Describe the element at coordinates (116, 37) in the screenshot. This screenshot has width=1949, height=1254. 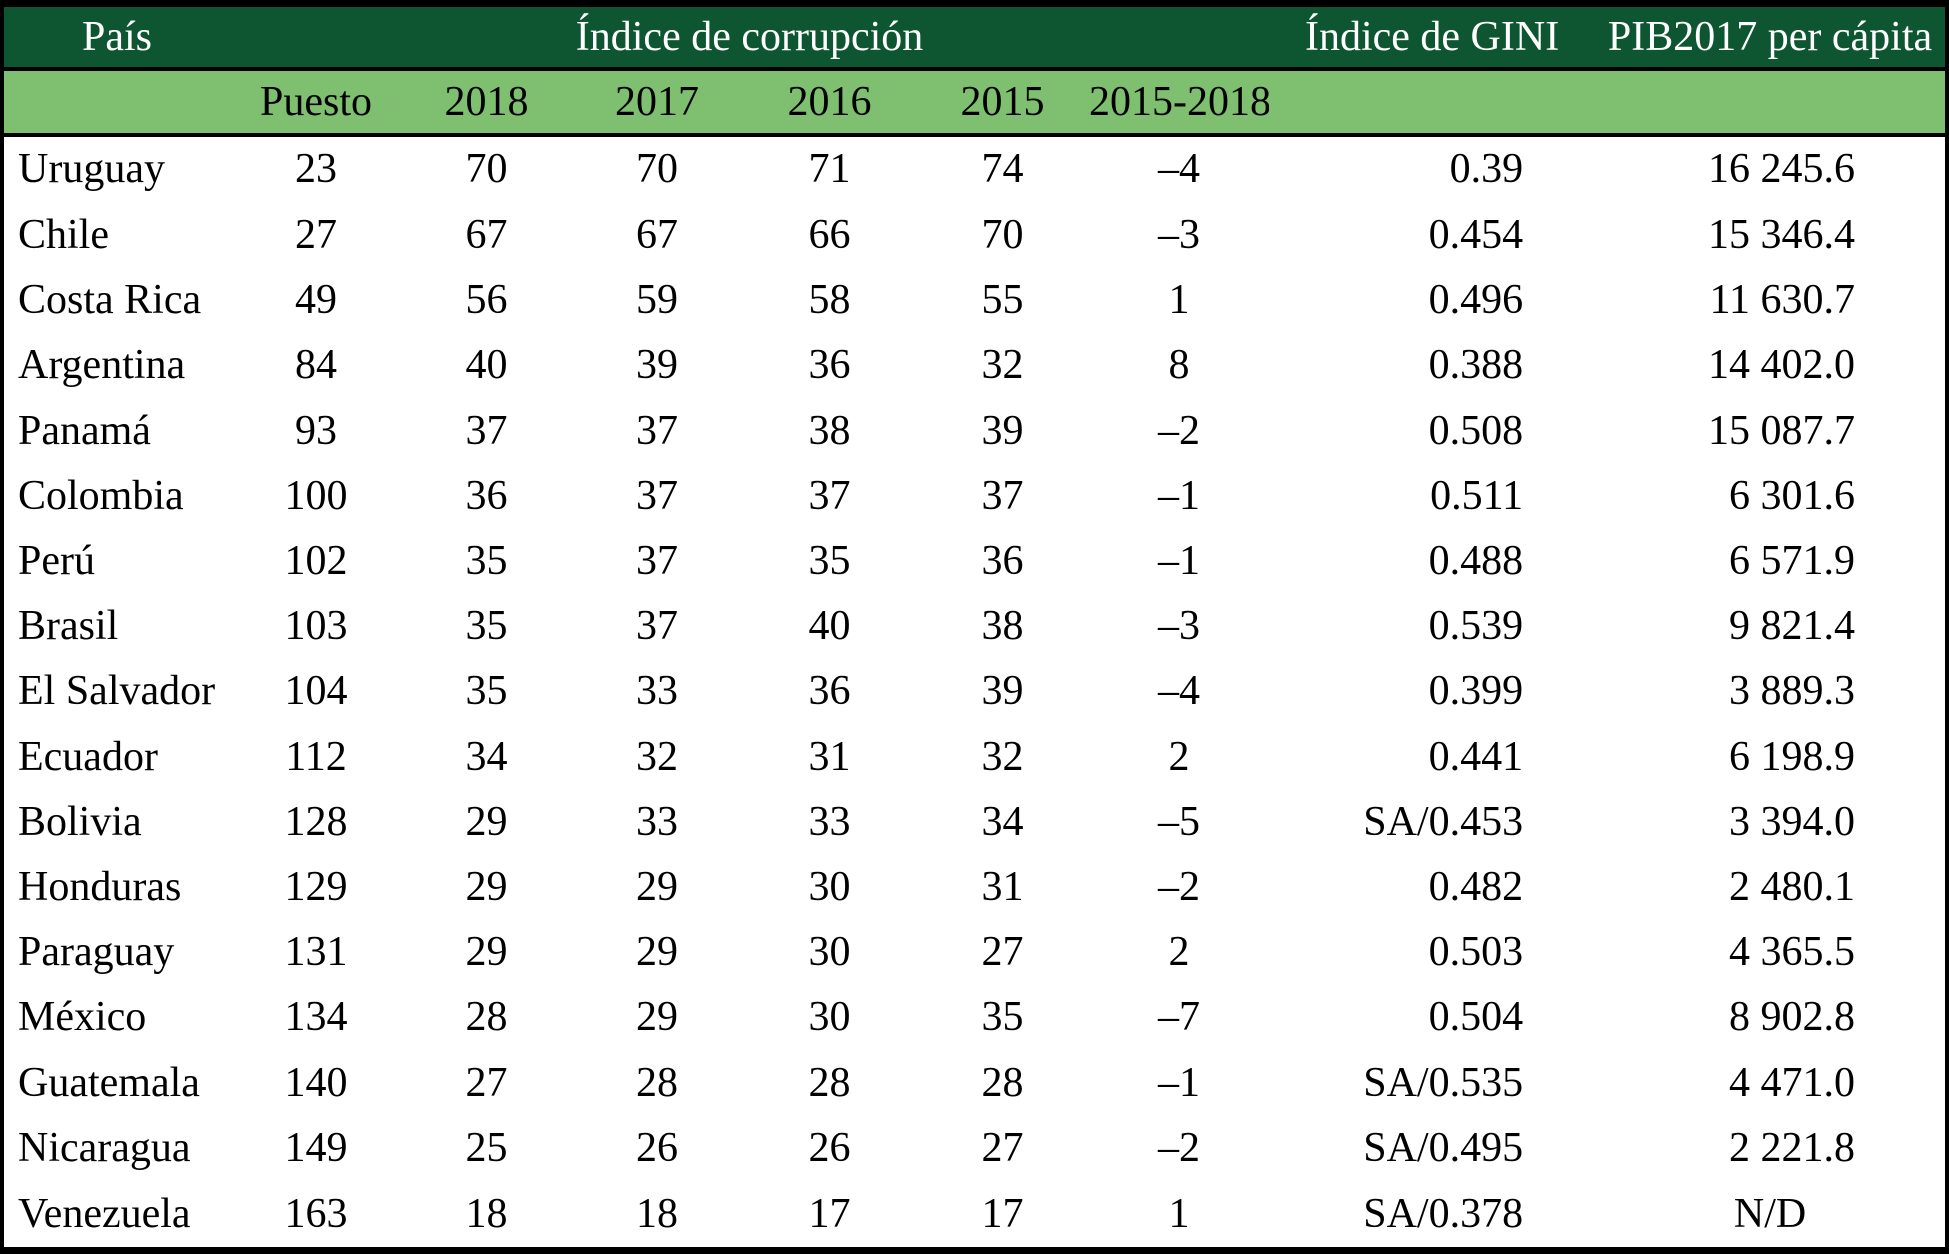
I see `header-pais: País` at that location.